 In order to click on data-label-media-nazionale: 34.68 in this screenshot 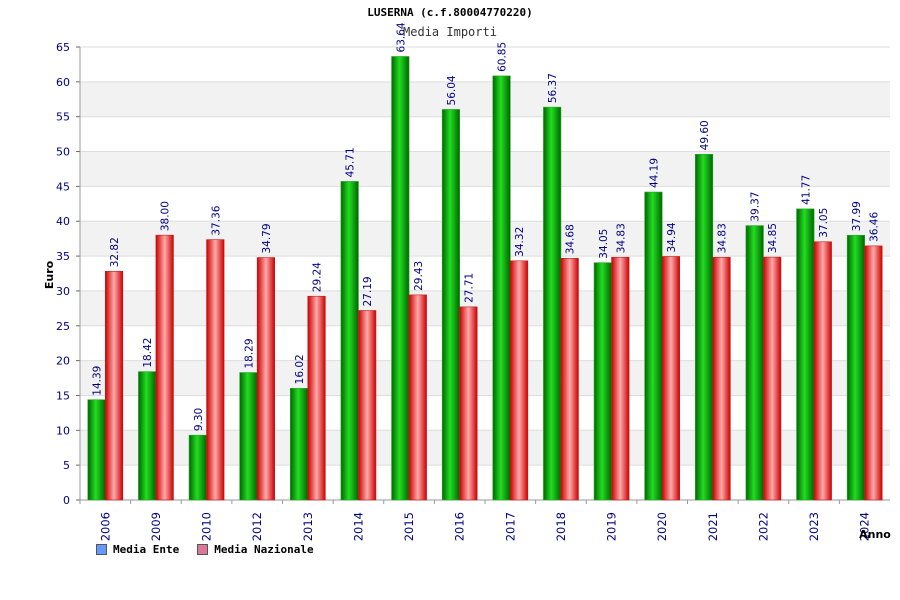, I will do `click(571, 239)`.